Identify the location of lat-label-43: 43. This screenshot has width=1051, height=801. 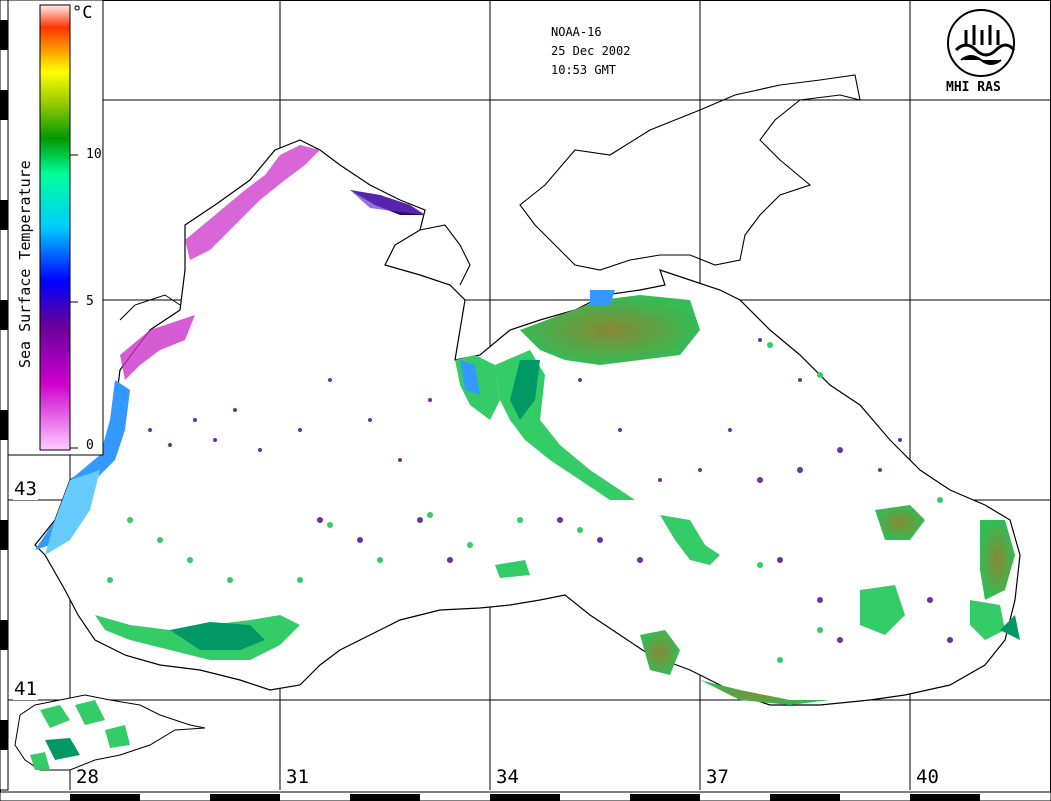
(25, 489).